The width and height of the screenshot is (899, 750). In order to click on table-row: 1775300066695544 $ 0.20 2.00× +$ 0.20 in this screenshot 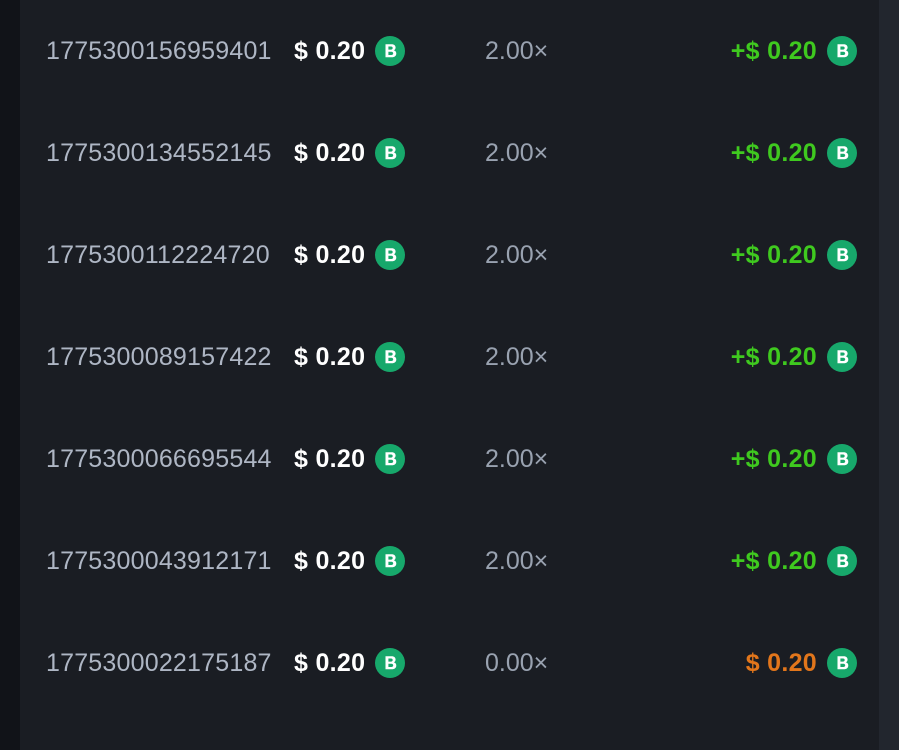, I will do `click(459, 459)`.